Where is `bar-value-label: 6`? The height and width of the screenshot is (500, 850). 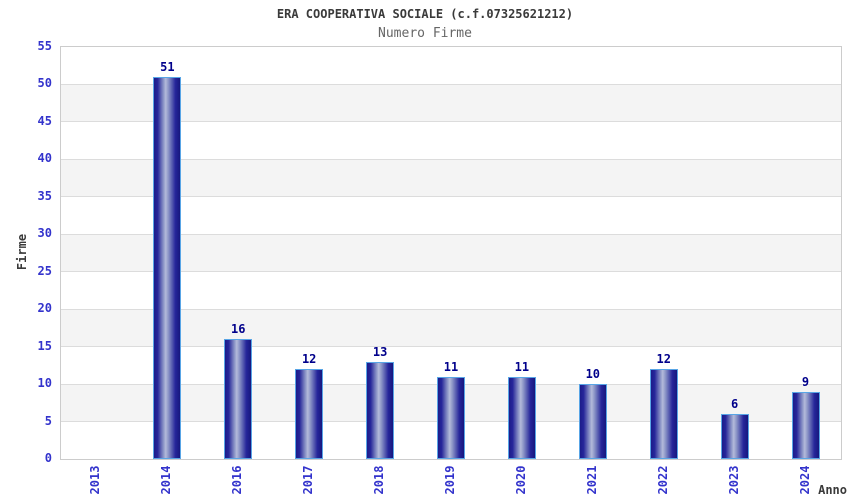
bar-value-label: 6 is located at coordinates (735, 404).